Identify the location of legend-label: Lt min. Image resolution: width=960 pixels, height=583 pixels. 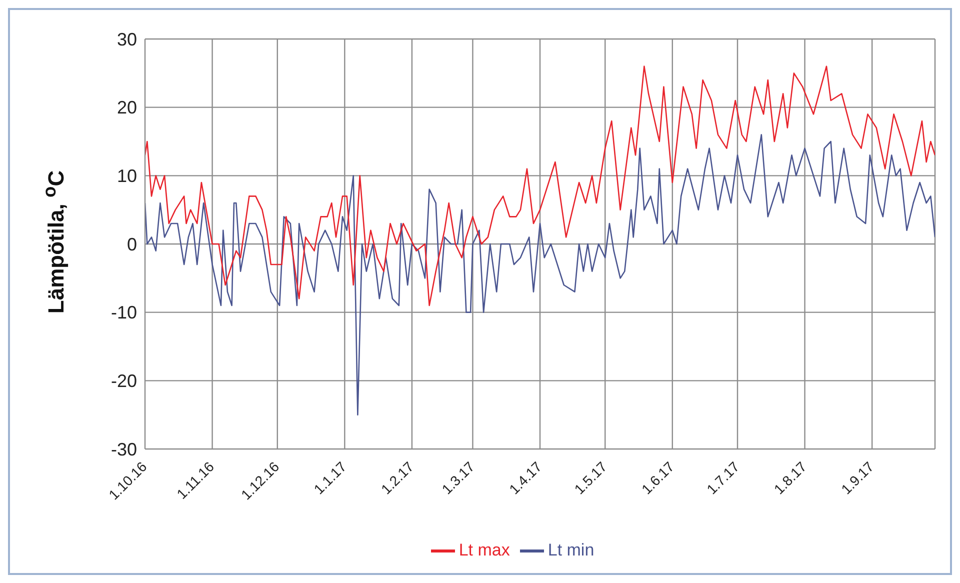
(571, 550).